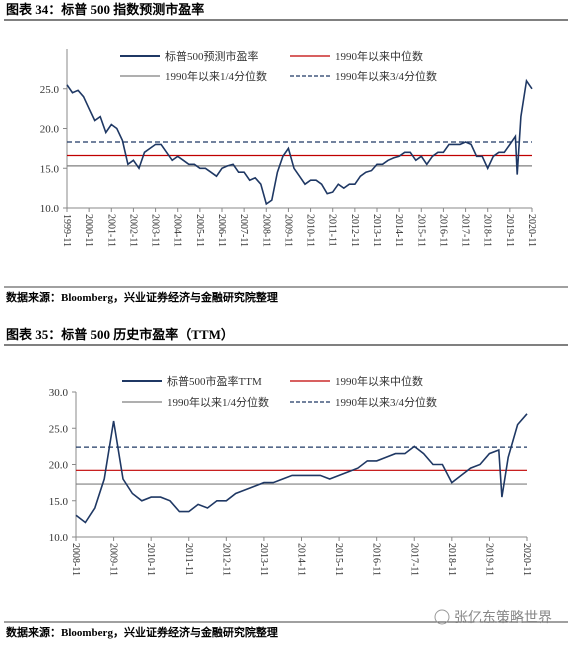 The image size is (572, 645). I want to click on x-tick-label: 2003-11, so click(155, 230).